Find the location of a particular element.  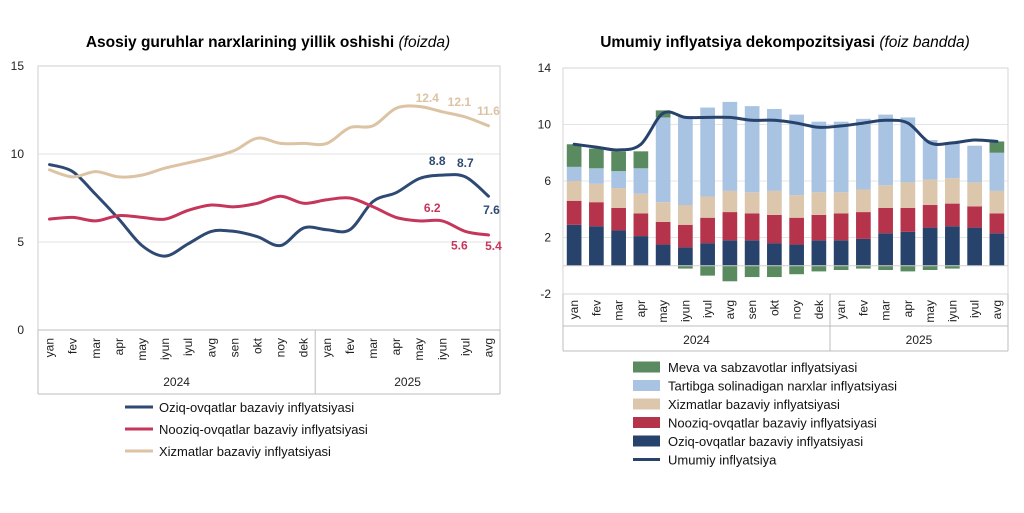

right-x-tick-label: dek is located at coordinates (819, 309).